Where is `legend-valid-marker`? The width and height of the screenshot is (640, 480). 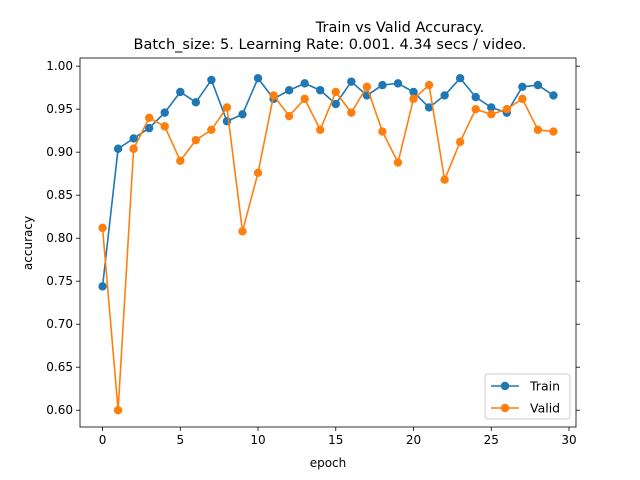
legend-valid-marker is located at coordinates (505, 408).